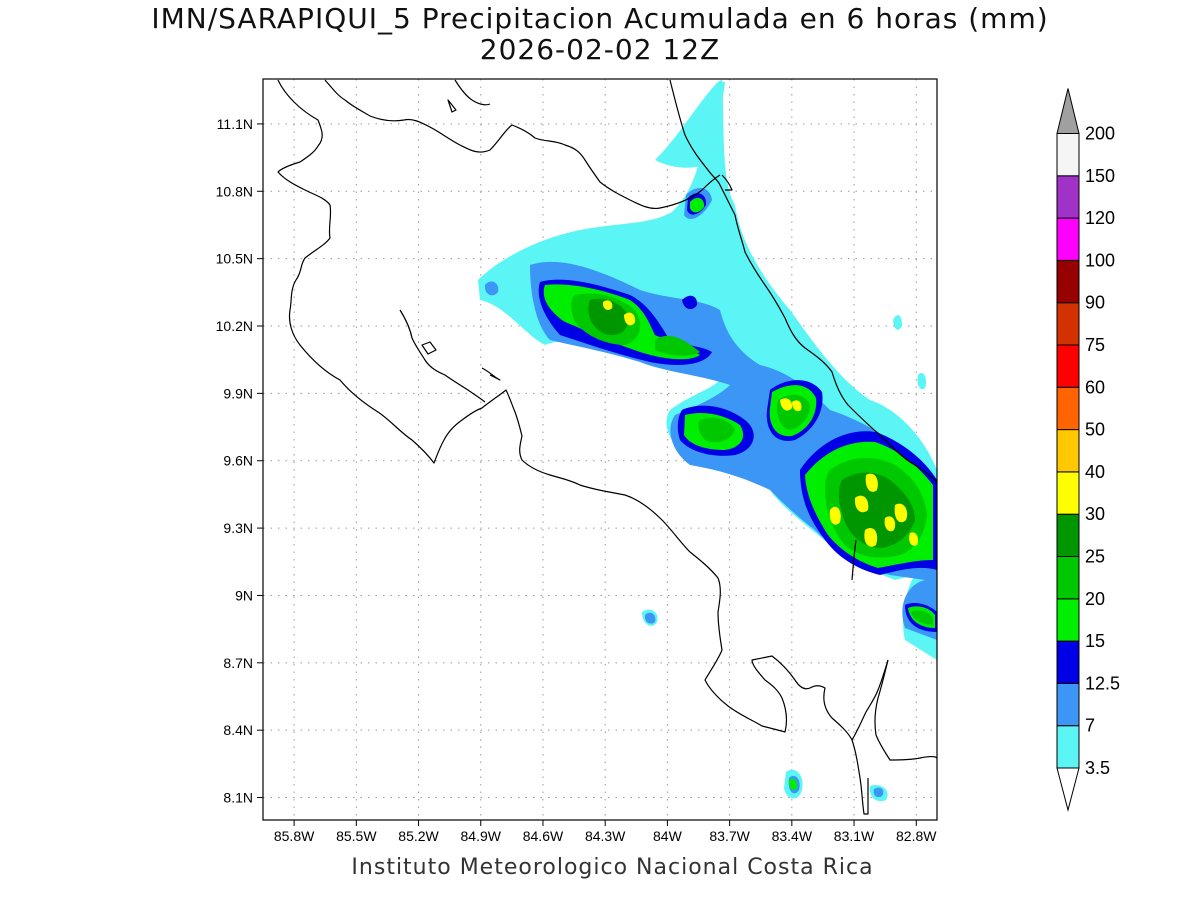 Image resolution: width=1200 pixels, height=900 pixels. What do you see at coordinates (1097, 768) in the screenshot?
I see `legend-label: 3.5` at bounding box center [1097, 768].